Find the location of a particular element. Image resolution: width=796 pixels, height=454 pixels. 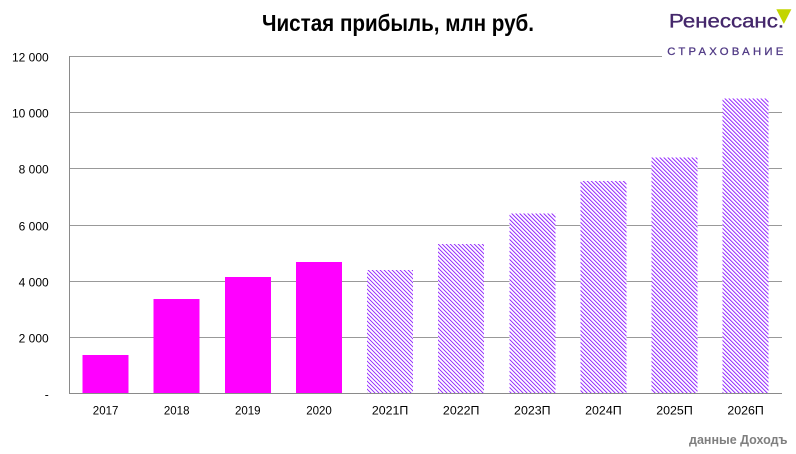

svg-text: 6 000 is located at coordinates (34, 227).